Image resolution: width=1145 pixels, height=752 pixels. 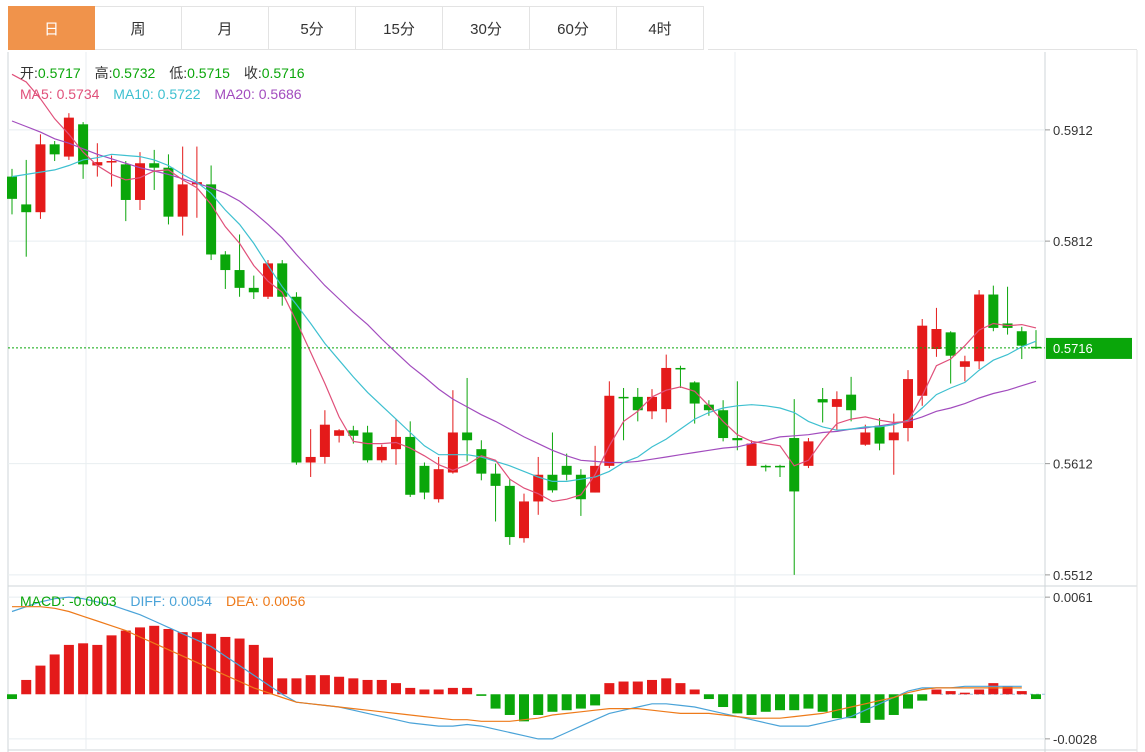 What do you see at coordinates (244, 601) in the screenshot?
I see `dea-label: DEA:` at bounding box center [244, 601].